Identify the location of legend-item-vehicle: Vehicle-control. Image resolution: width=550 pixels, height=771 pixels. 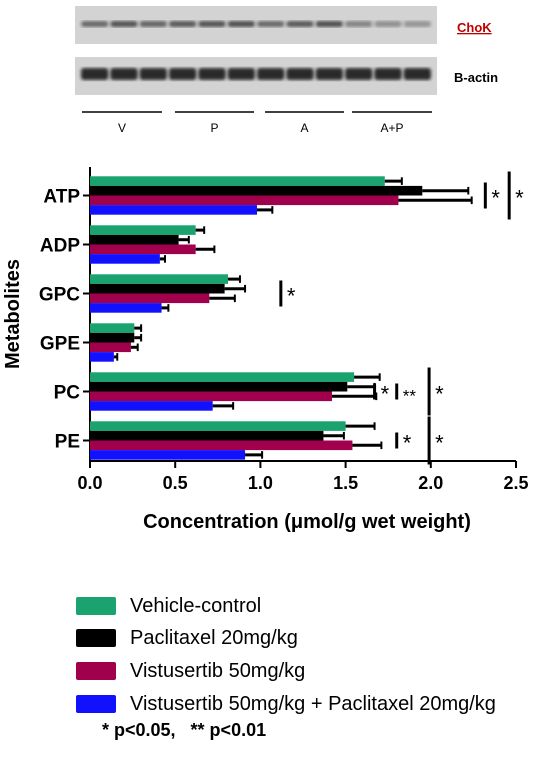
(168, 606).